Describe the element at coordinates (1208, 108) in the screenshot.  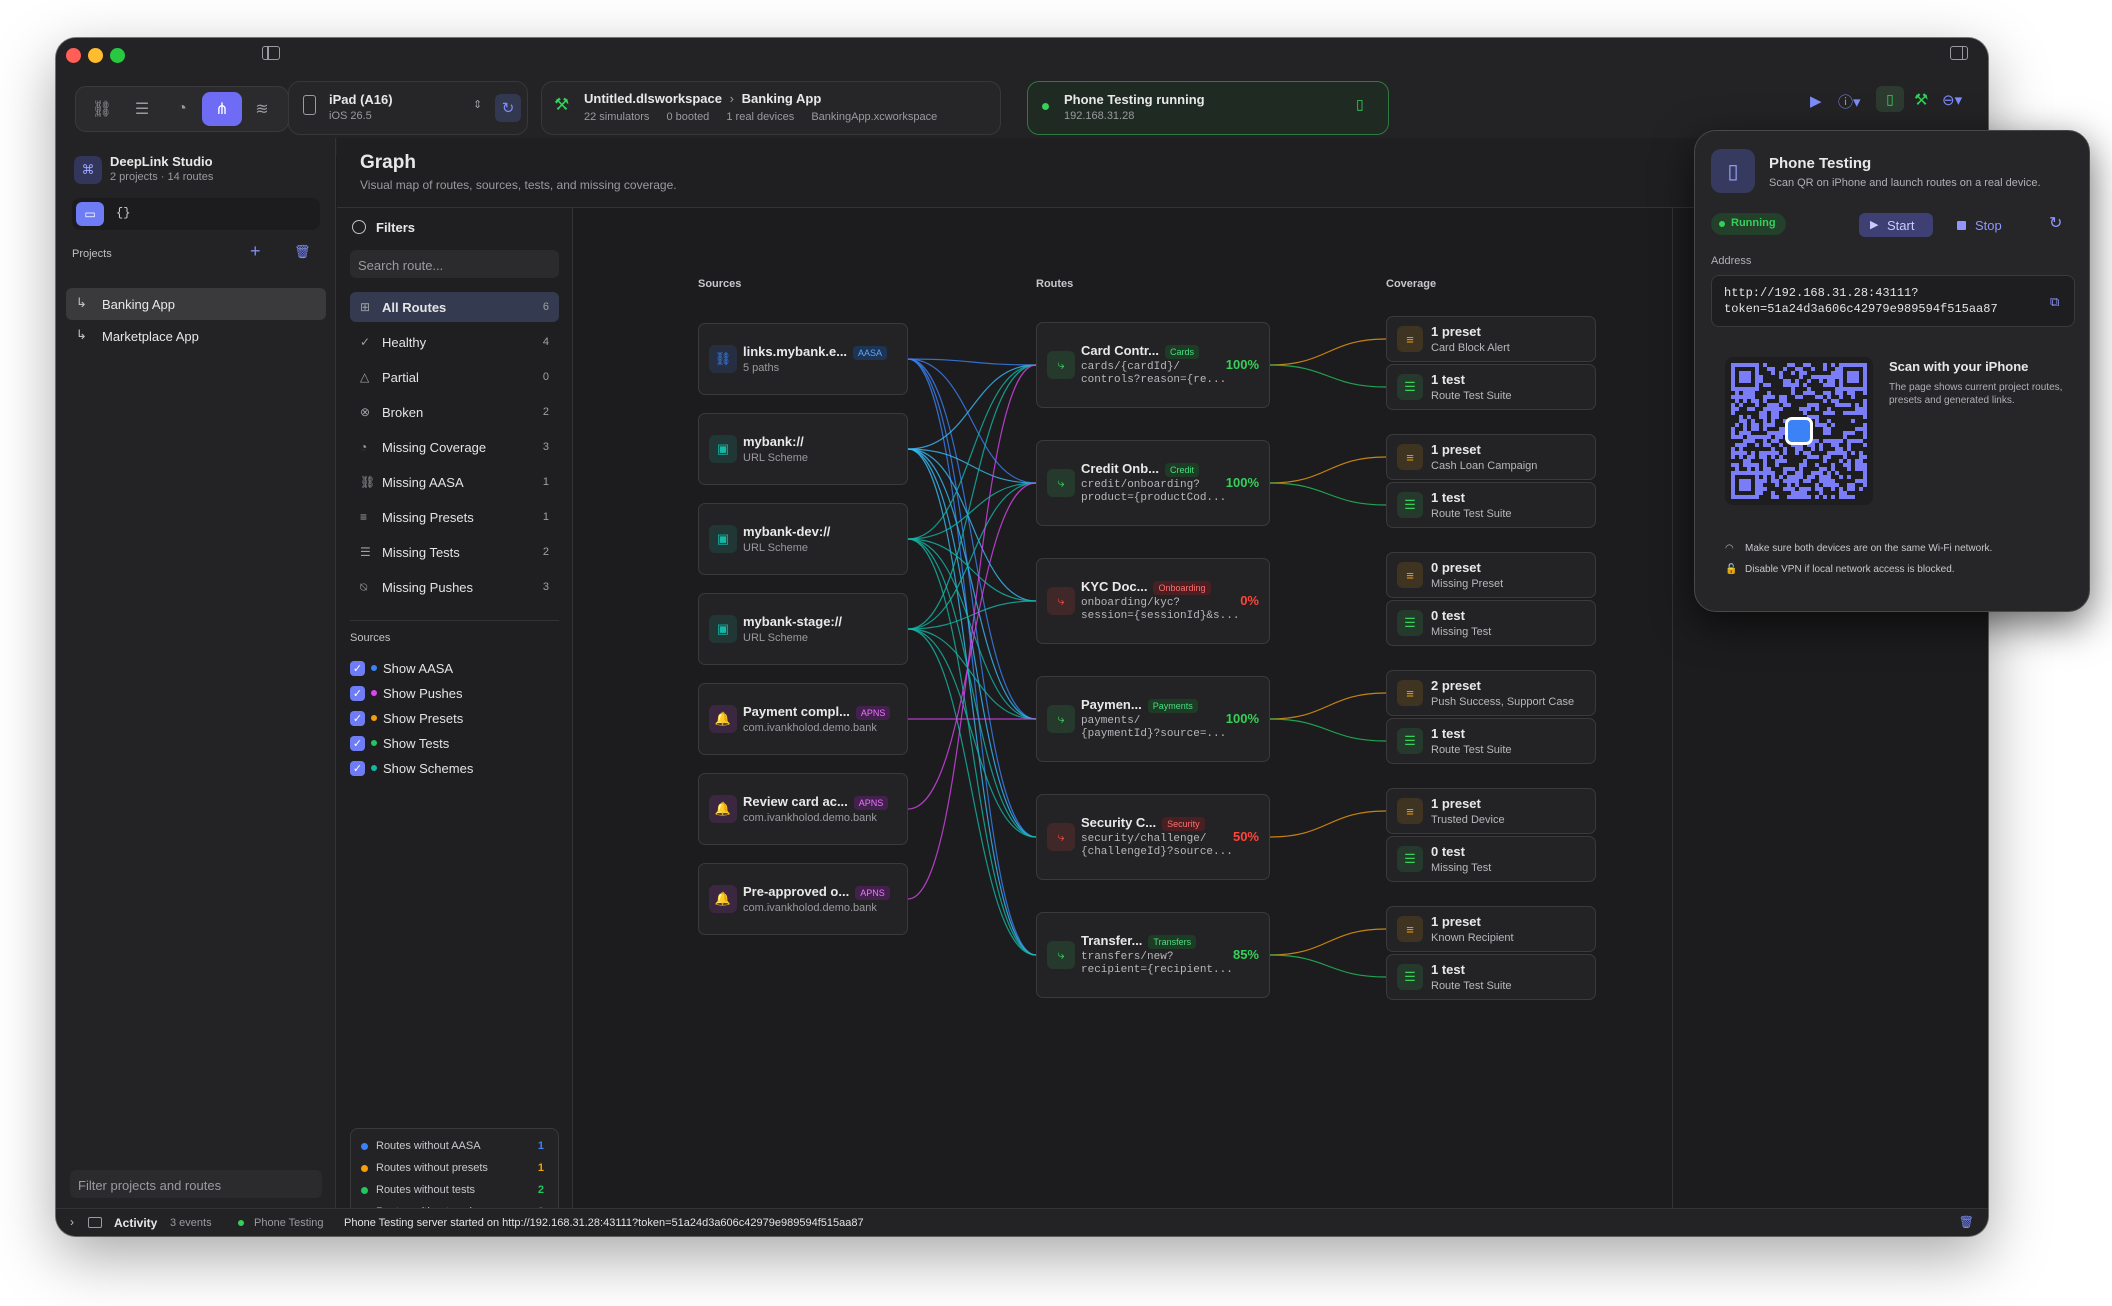
I see `phone-testing-status: Phone Testing running 192.168.31.28 ▯` at that location.